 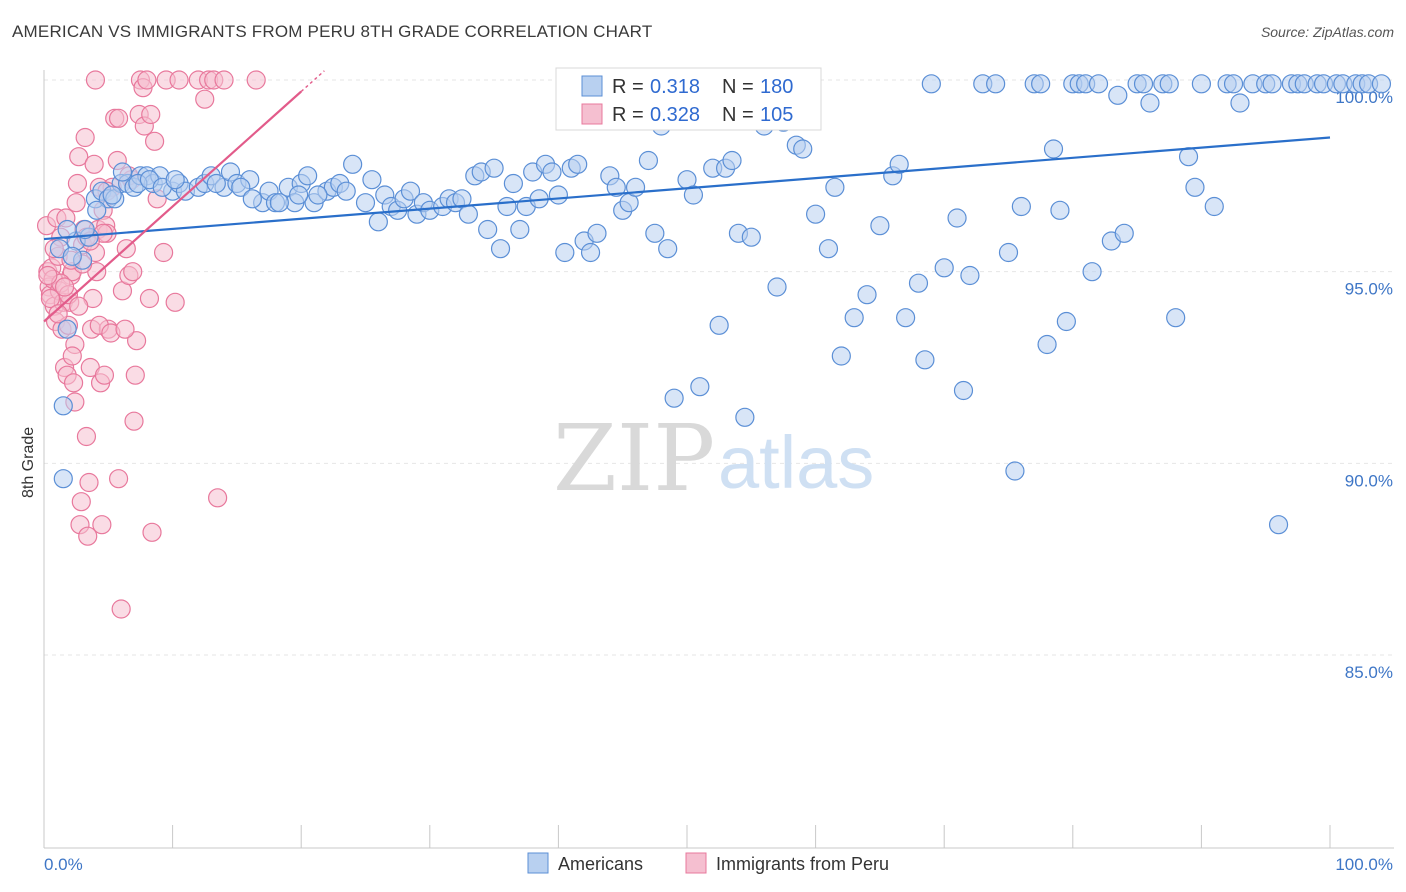 What do you see at coordinates (592, 86) in the screenshot?
I see `legend-swatch-americans` at bounding box center [592, 86].